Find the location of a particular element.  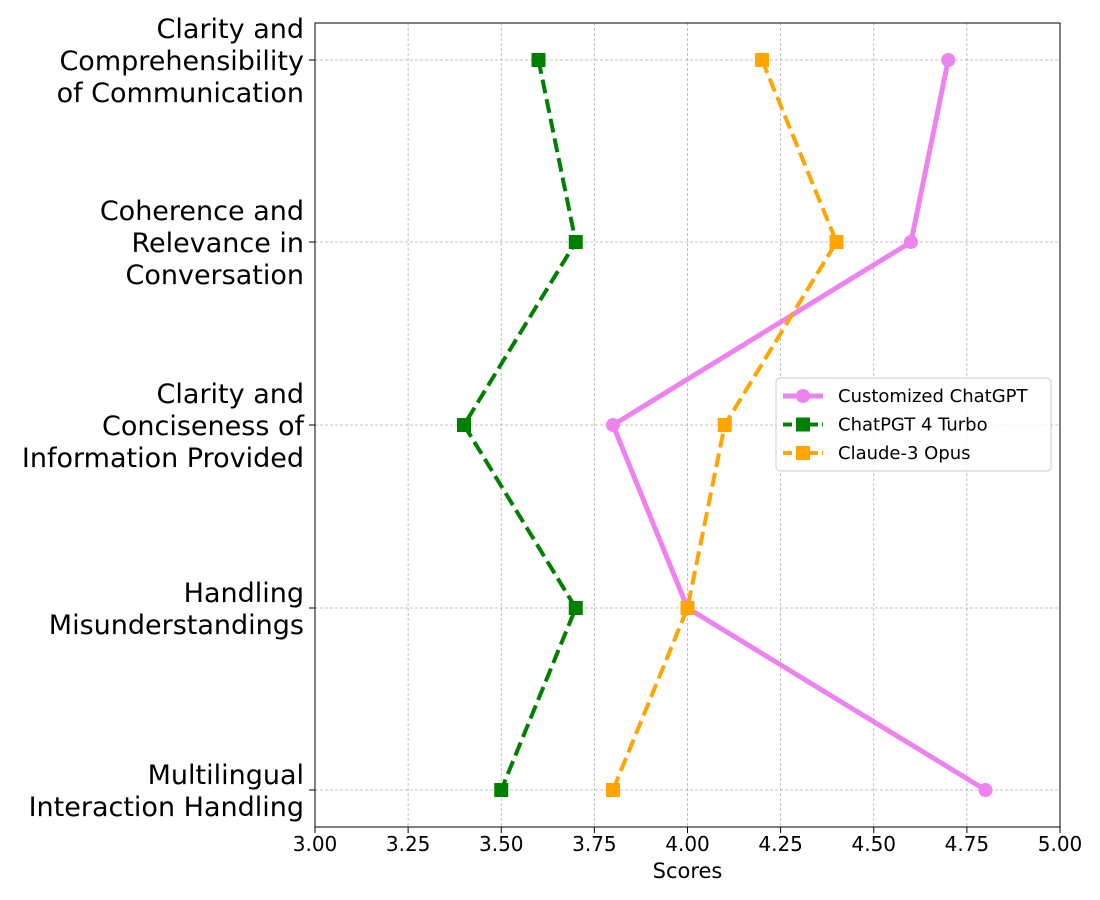

y-tick-label: Multilingual Interaction Handling is located at coordinates (166, 791).